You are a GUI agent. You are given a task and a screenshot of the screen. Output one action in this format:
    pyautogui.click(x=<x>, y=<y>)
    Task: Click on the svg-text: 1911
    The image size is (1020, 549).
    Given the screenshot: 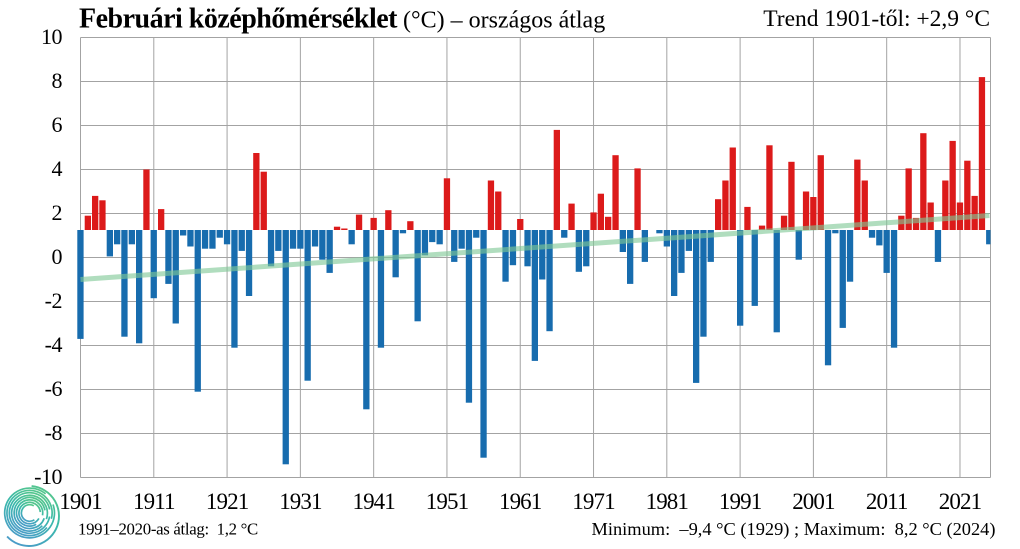 What is the action you would take?
    pyautogui.click(x=154, y=501)
    